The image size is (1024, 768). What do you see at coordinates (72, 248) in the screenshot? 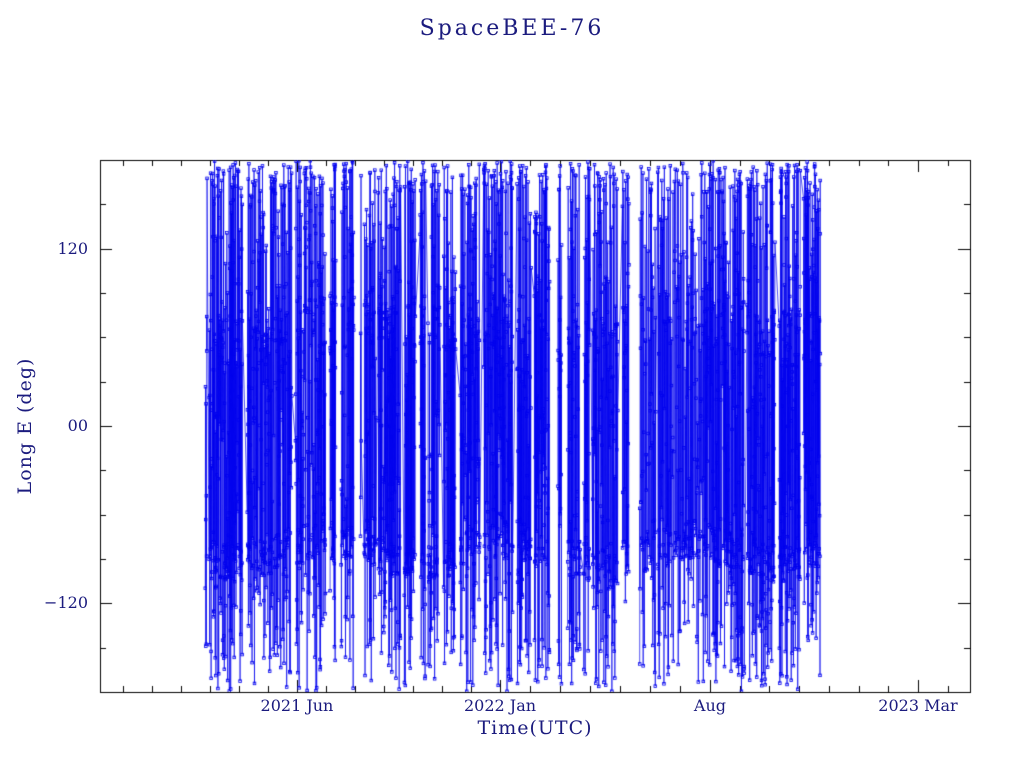
I see `y-tick-label-120: 120` at bounding box center [72, 248].